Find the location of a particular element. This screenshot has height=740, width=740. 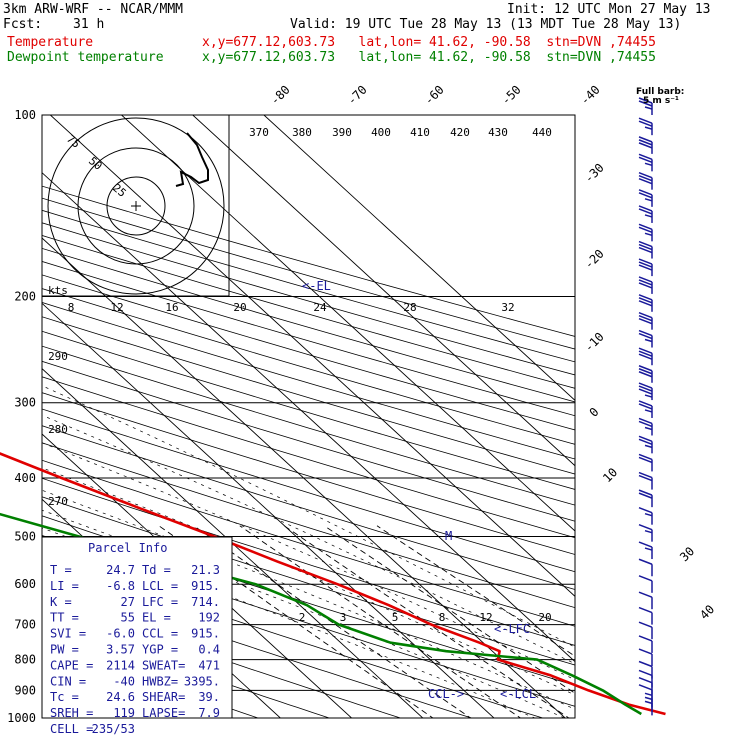

mixing-ratio-label: 2 is located at coordinates (302, 617).